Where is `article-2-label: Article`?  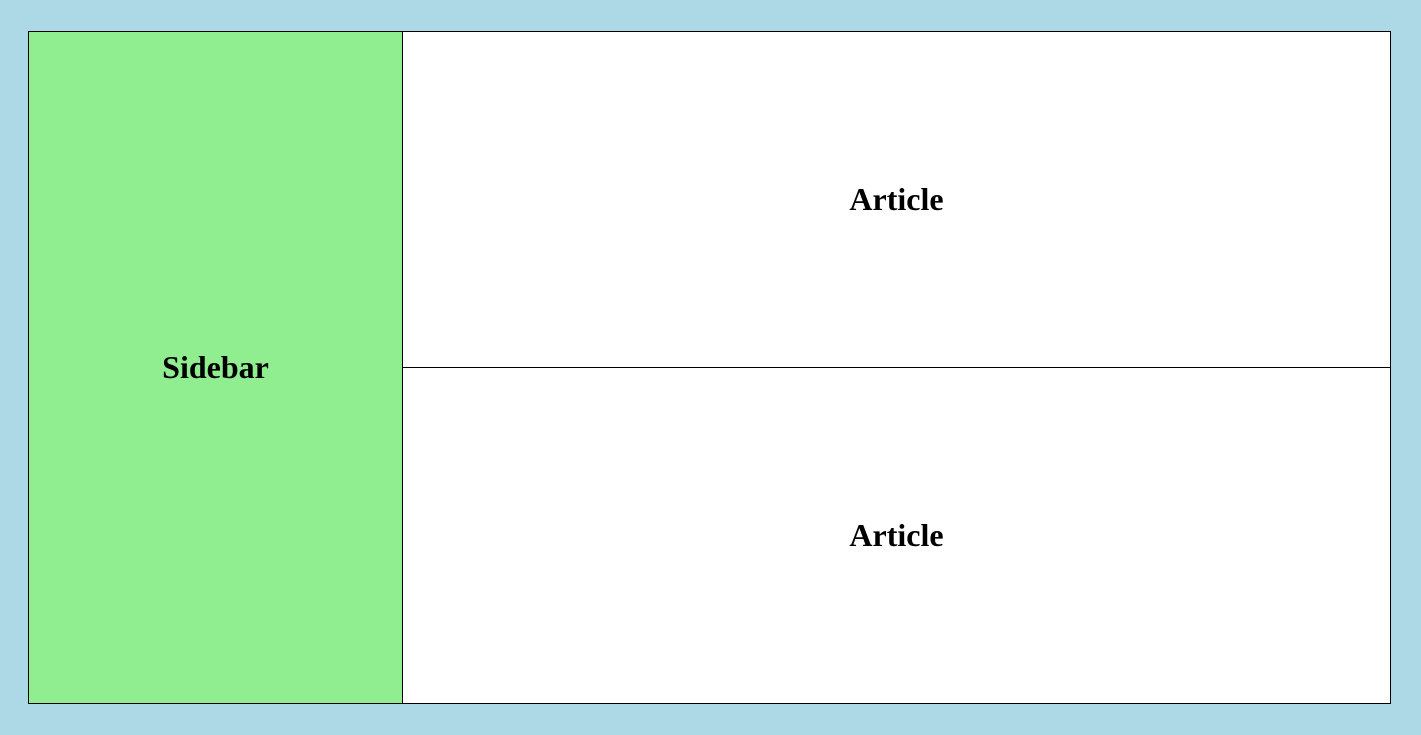
article-2-label: Article is located at coordinates (896, 535).